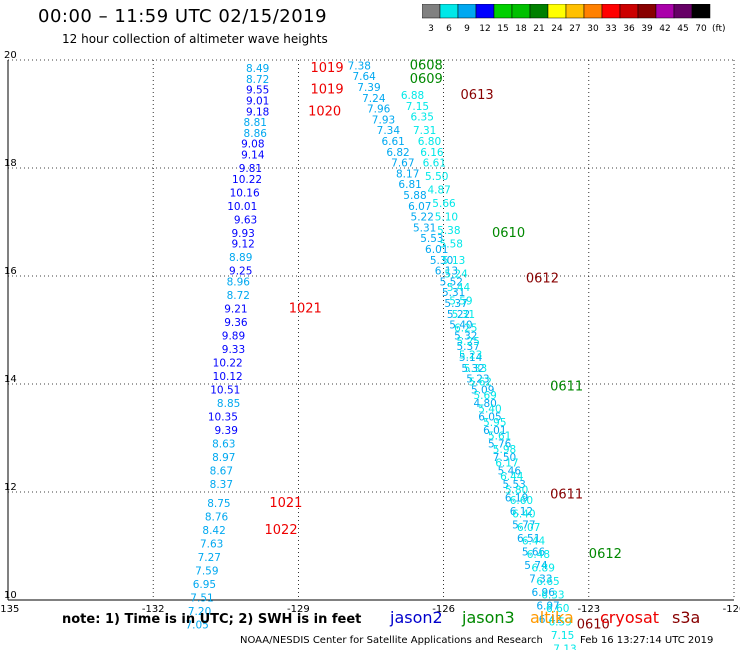  I want to click on swh-value: 5.44, so click(459, 288).